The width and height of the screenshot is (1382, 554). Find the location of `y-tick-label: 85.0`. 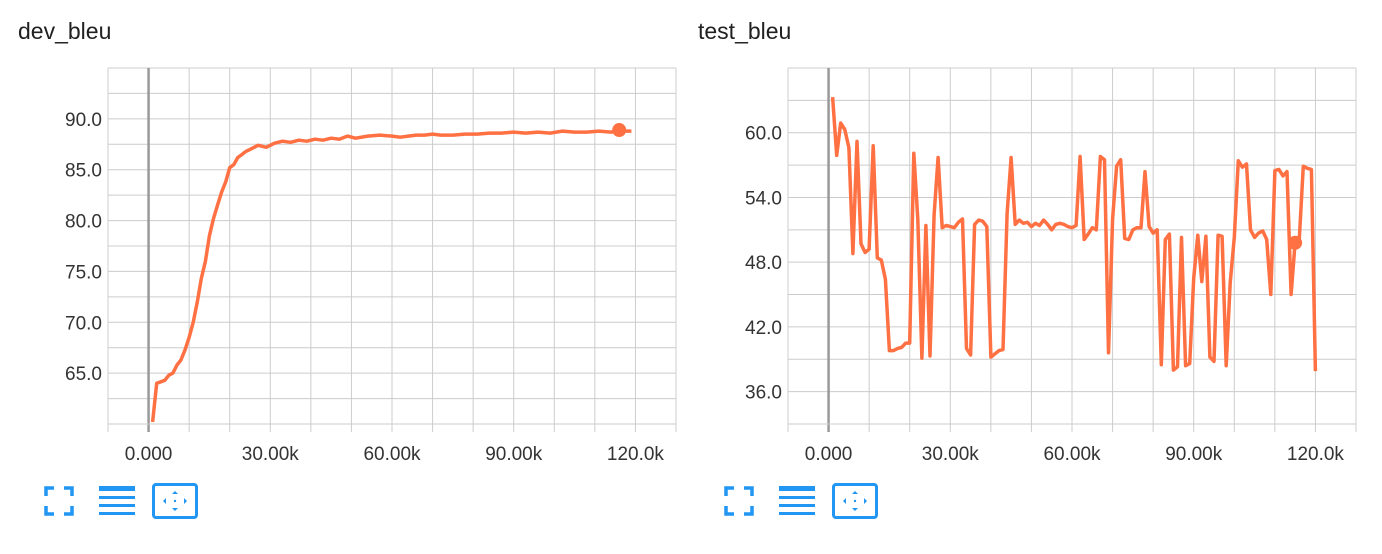

y-tick-label: 85.0 is located at coordinates (83, 171).